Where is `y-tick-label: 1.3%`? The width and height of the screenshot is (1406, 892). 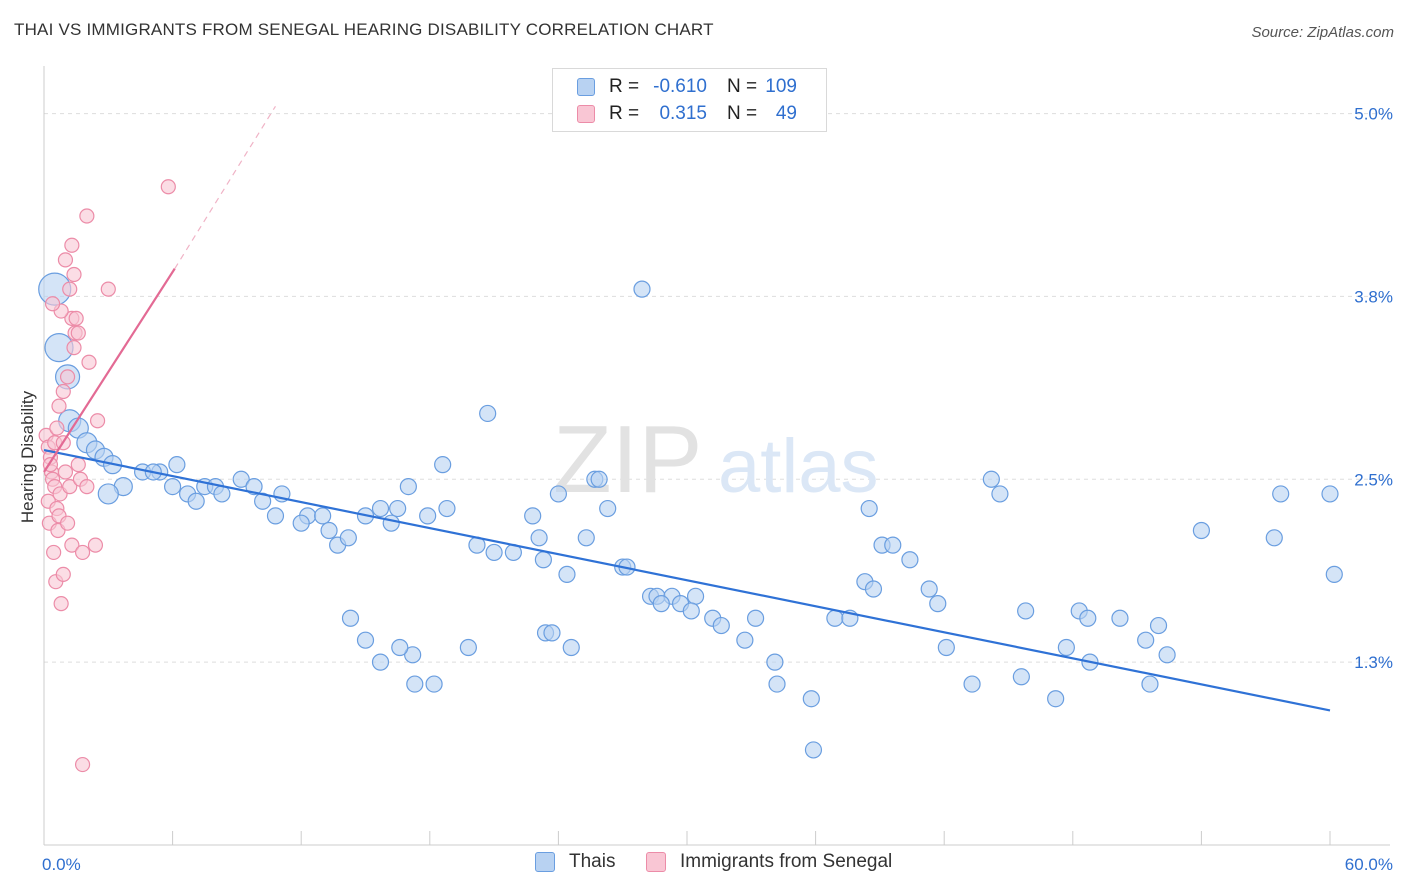 y-tick-label: 1.3% is located at coordinates (1373, 662).